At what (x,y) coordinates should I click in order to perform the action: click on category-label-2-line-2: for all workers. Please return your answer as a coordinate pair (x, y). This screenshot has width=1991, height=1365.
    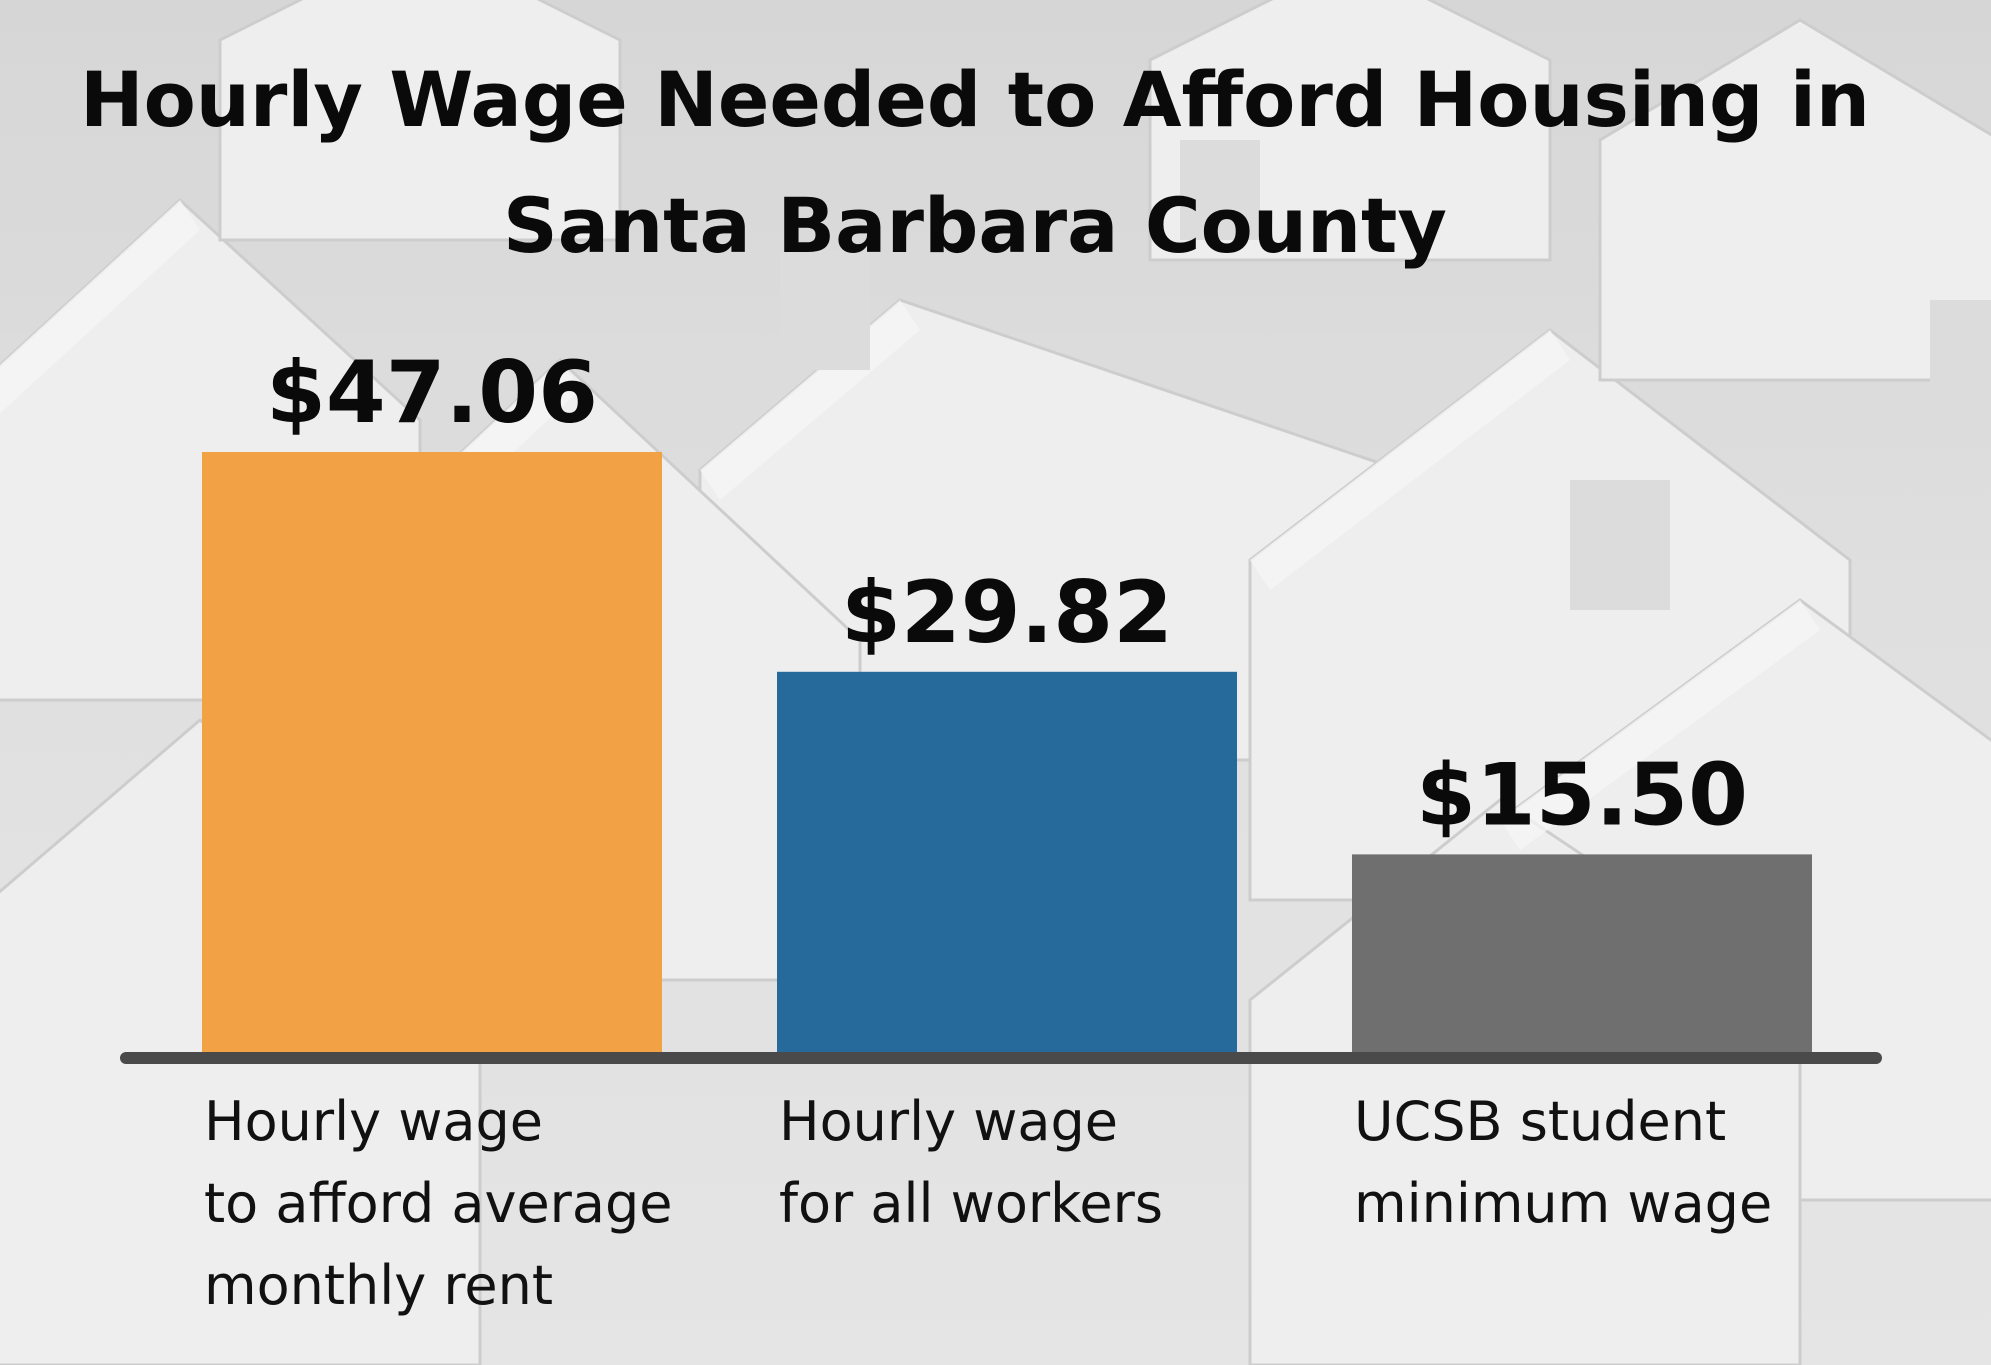
    Looking at the image, I should click on (971, 1203).